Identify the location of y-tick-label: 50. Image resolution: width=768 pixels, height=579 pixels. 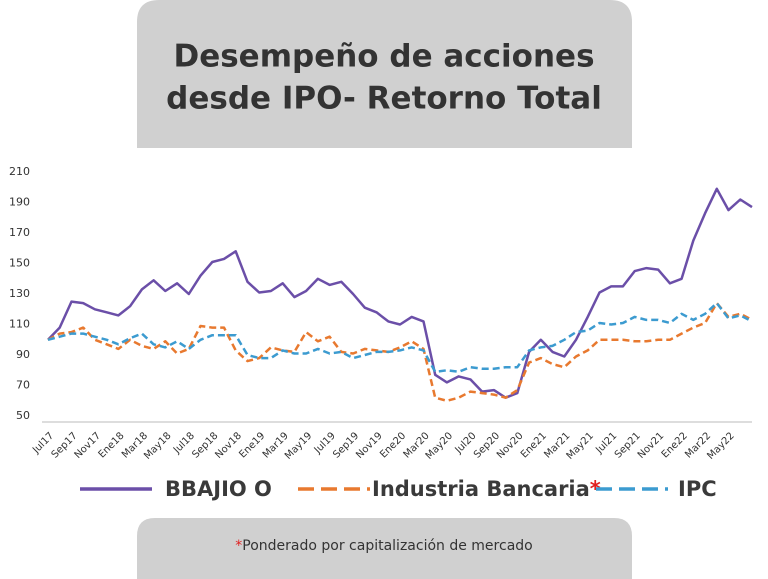
(23, 415).